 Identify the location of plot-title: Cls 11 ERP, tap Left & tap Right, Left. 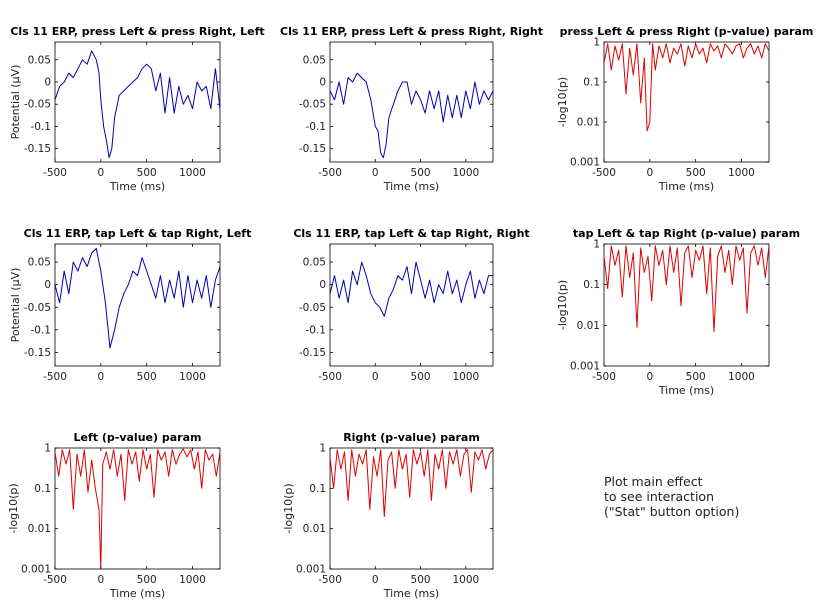
(138, 233).